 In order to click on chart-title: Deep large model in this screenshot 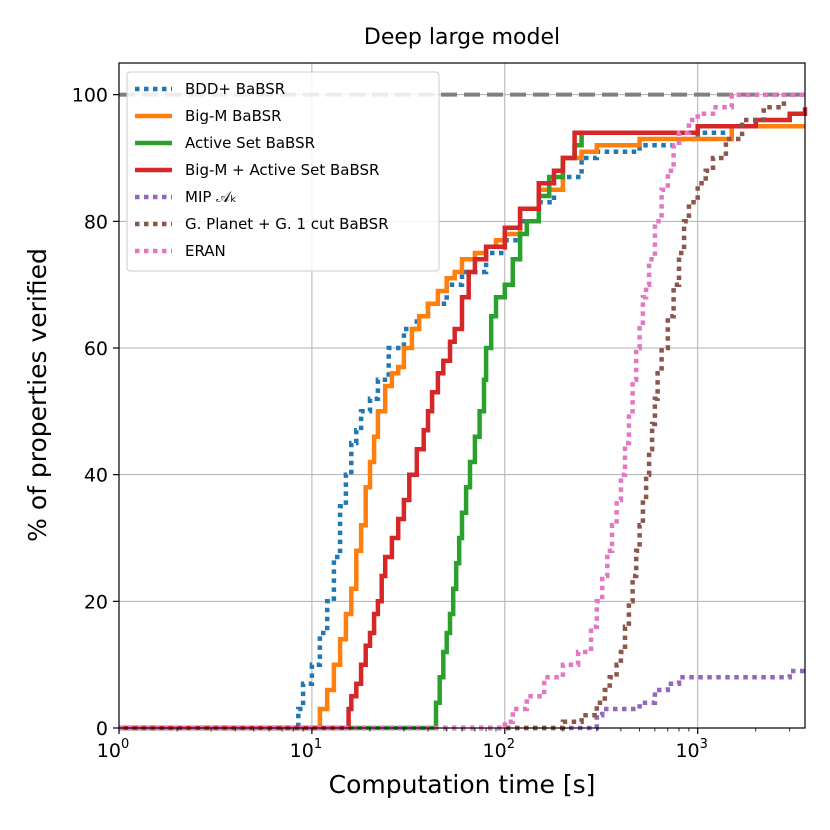, I will do `click(462, 37)`.